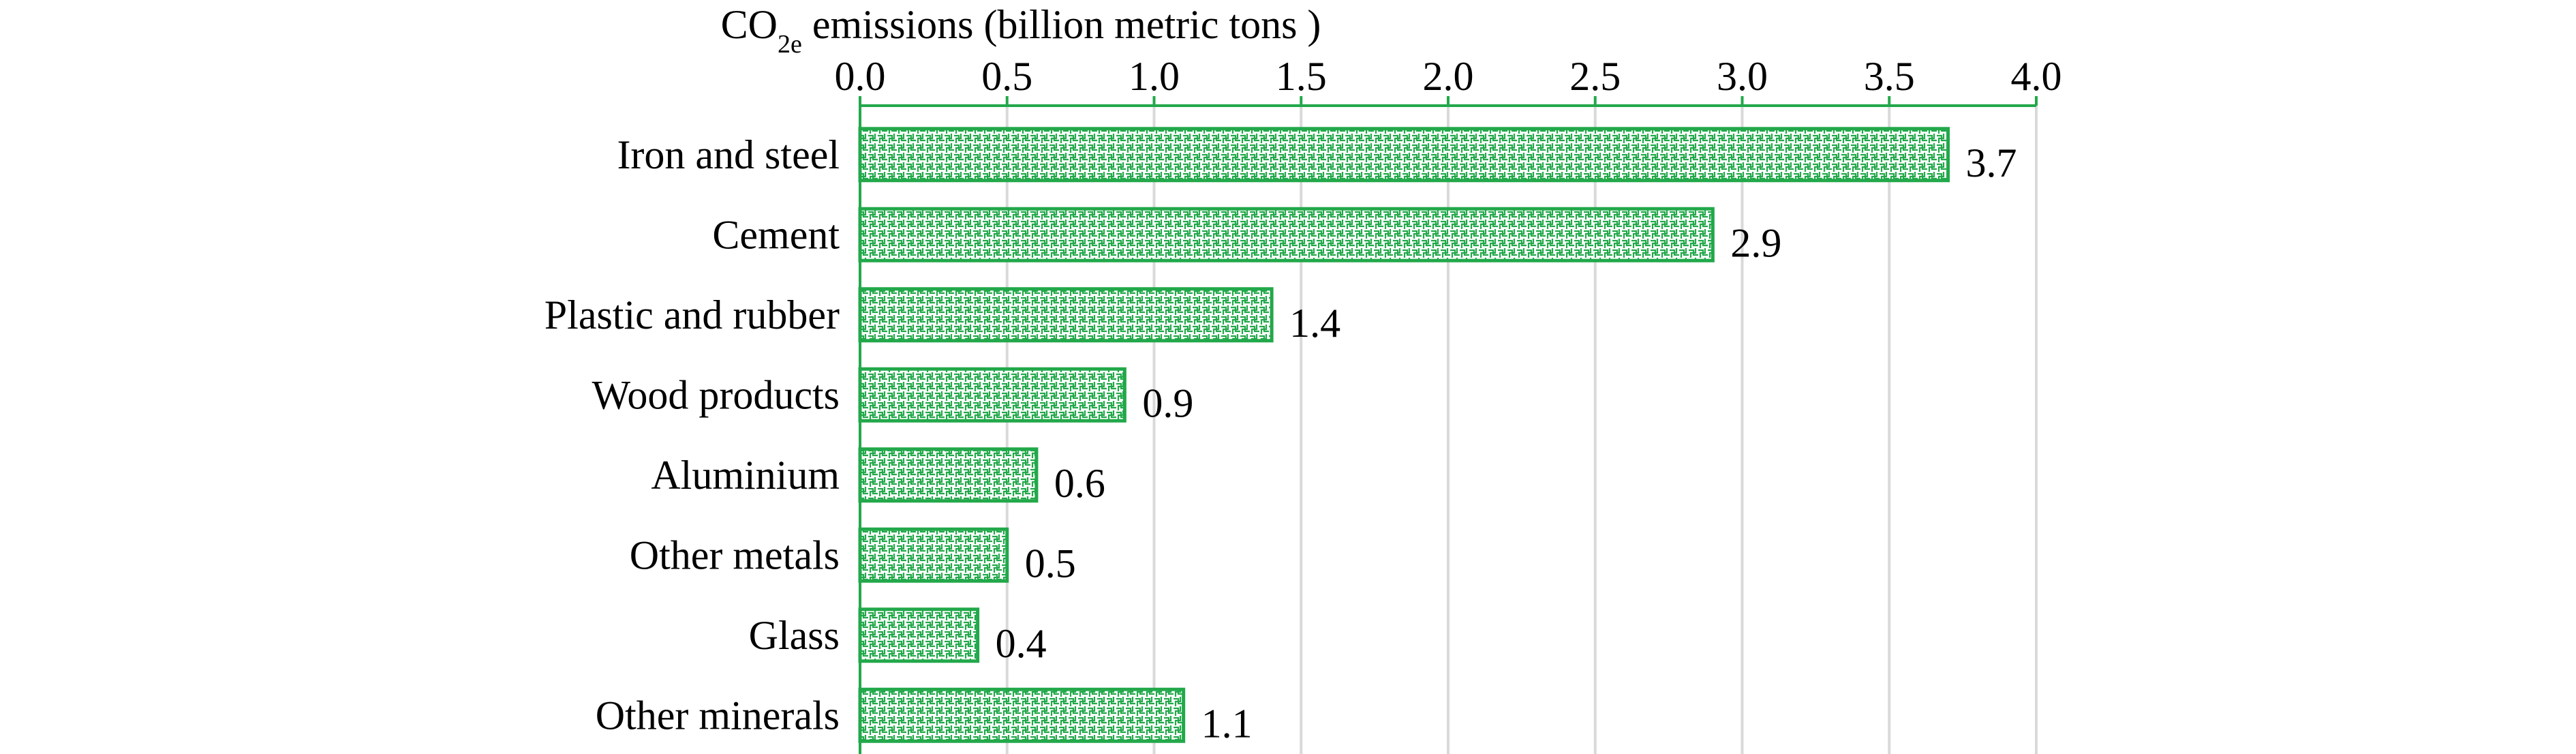 Image resolution: width=2576 pixels, height=754 pixels. Describe the element at coordinates (795, 636) in the screenshot. I see `category-label: Glass` at that location.